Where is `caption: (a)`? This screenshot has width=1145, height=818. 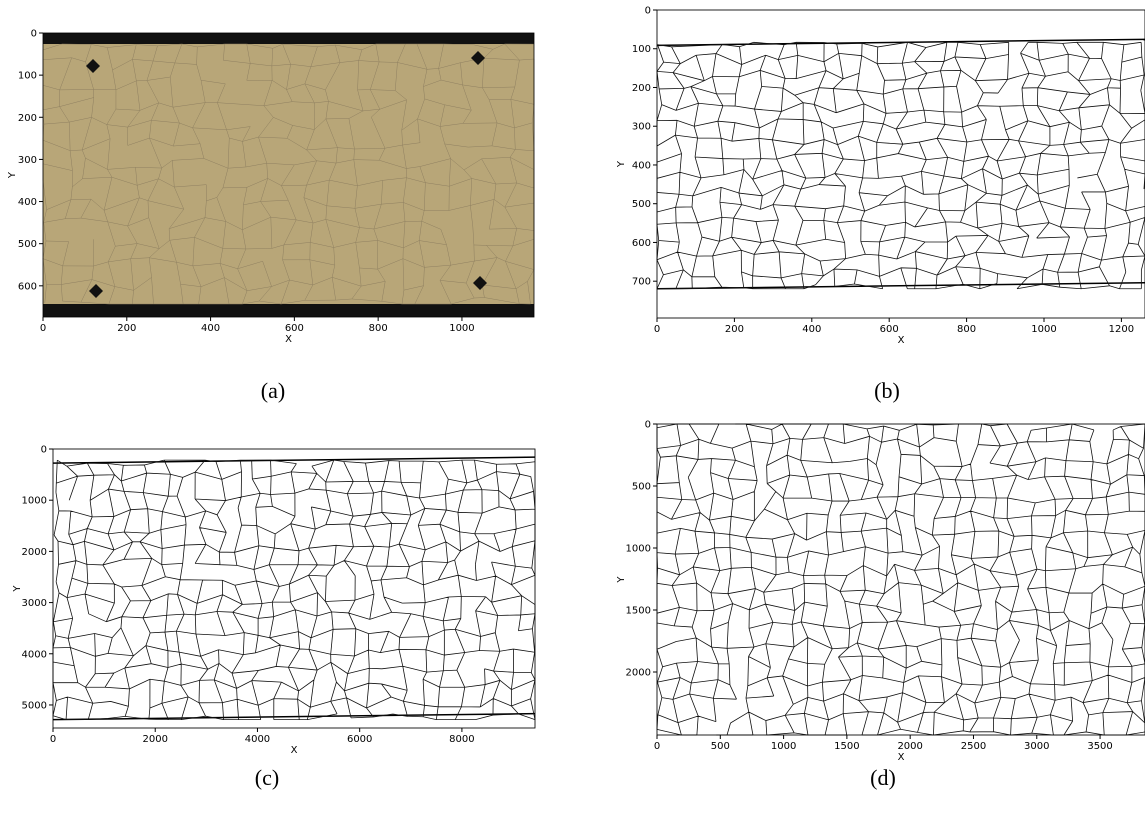 caption: (a) is located at coordinates (273, 390).